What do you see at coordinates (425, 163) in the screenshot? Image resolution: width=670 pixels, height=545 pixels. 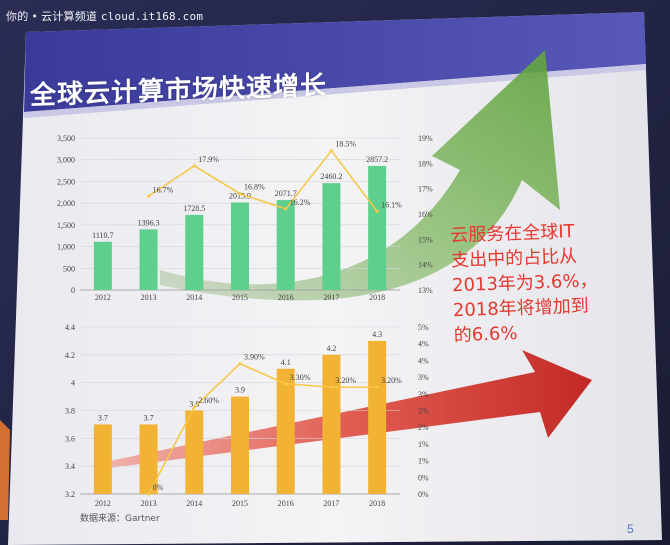 I see `y2-tick-label: 18%` at bounding box center [425, 163].